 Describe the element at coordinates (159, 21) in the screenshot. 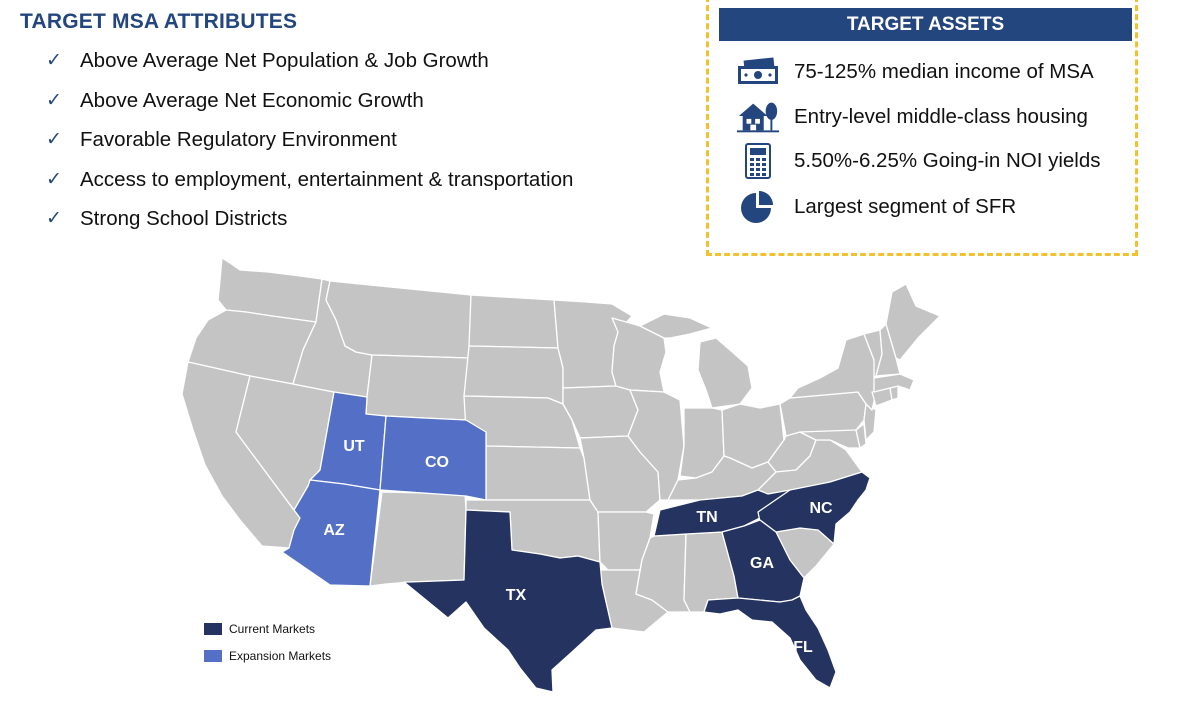

I see `attributes-title: TARGET MSA ATTRIBUTES` at that location.